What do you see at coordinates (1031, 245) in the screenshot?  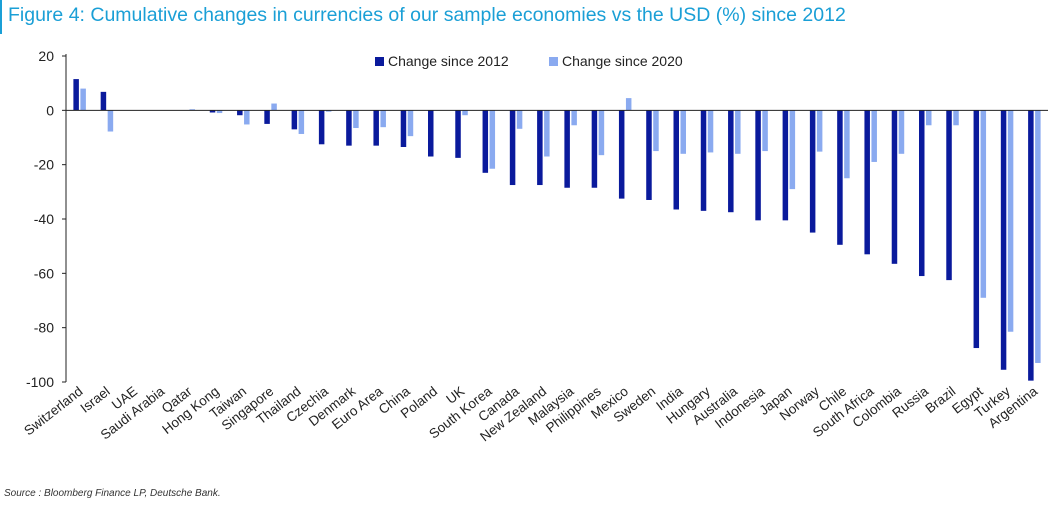 I see `bar-change-since-2012-argentina` at bounding box center [1031, 245].